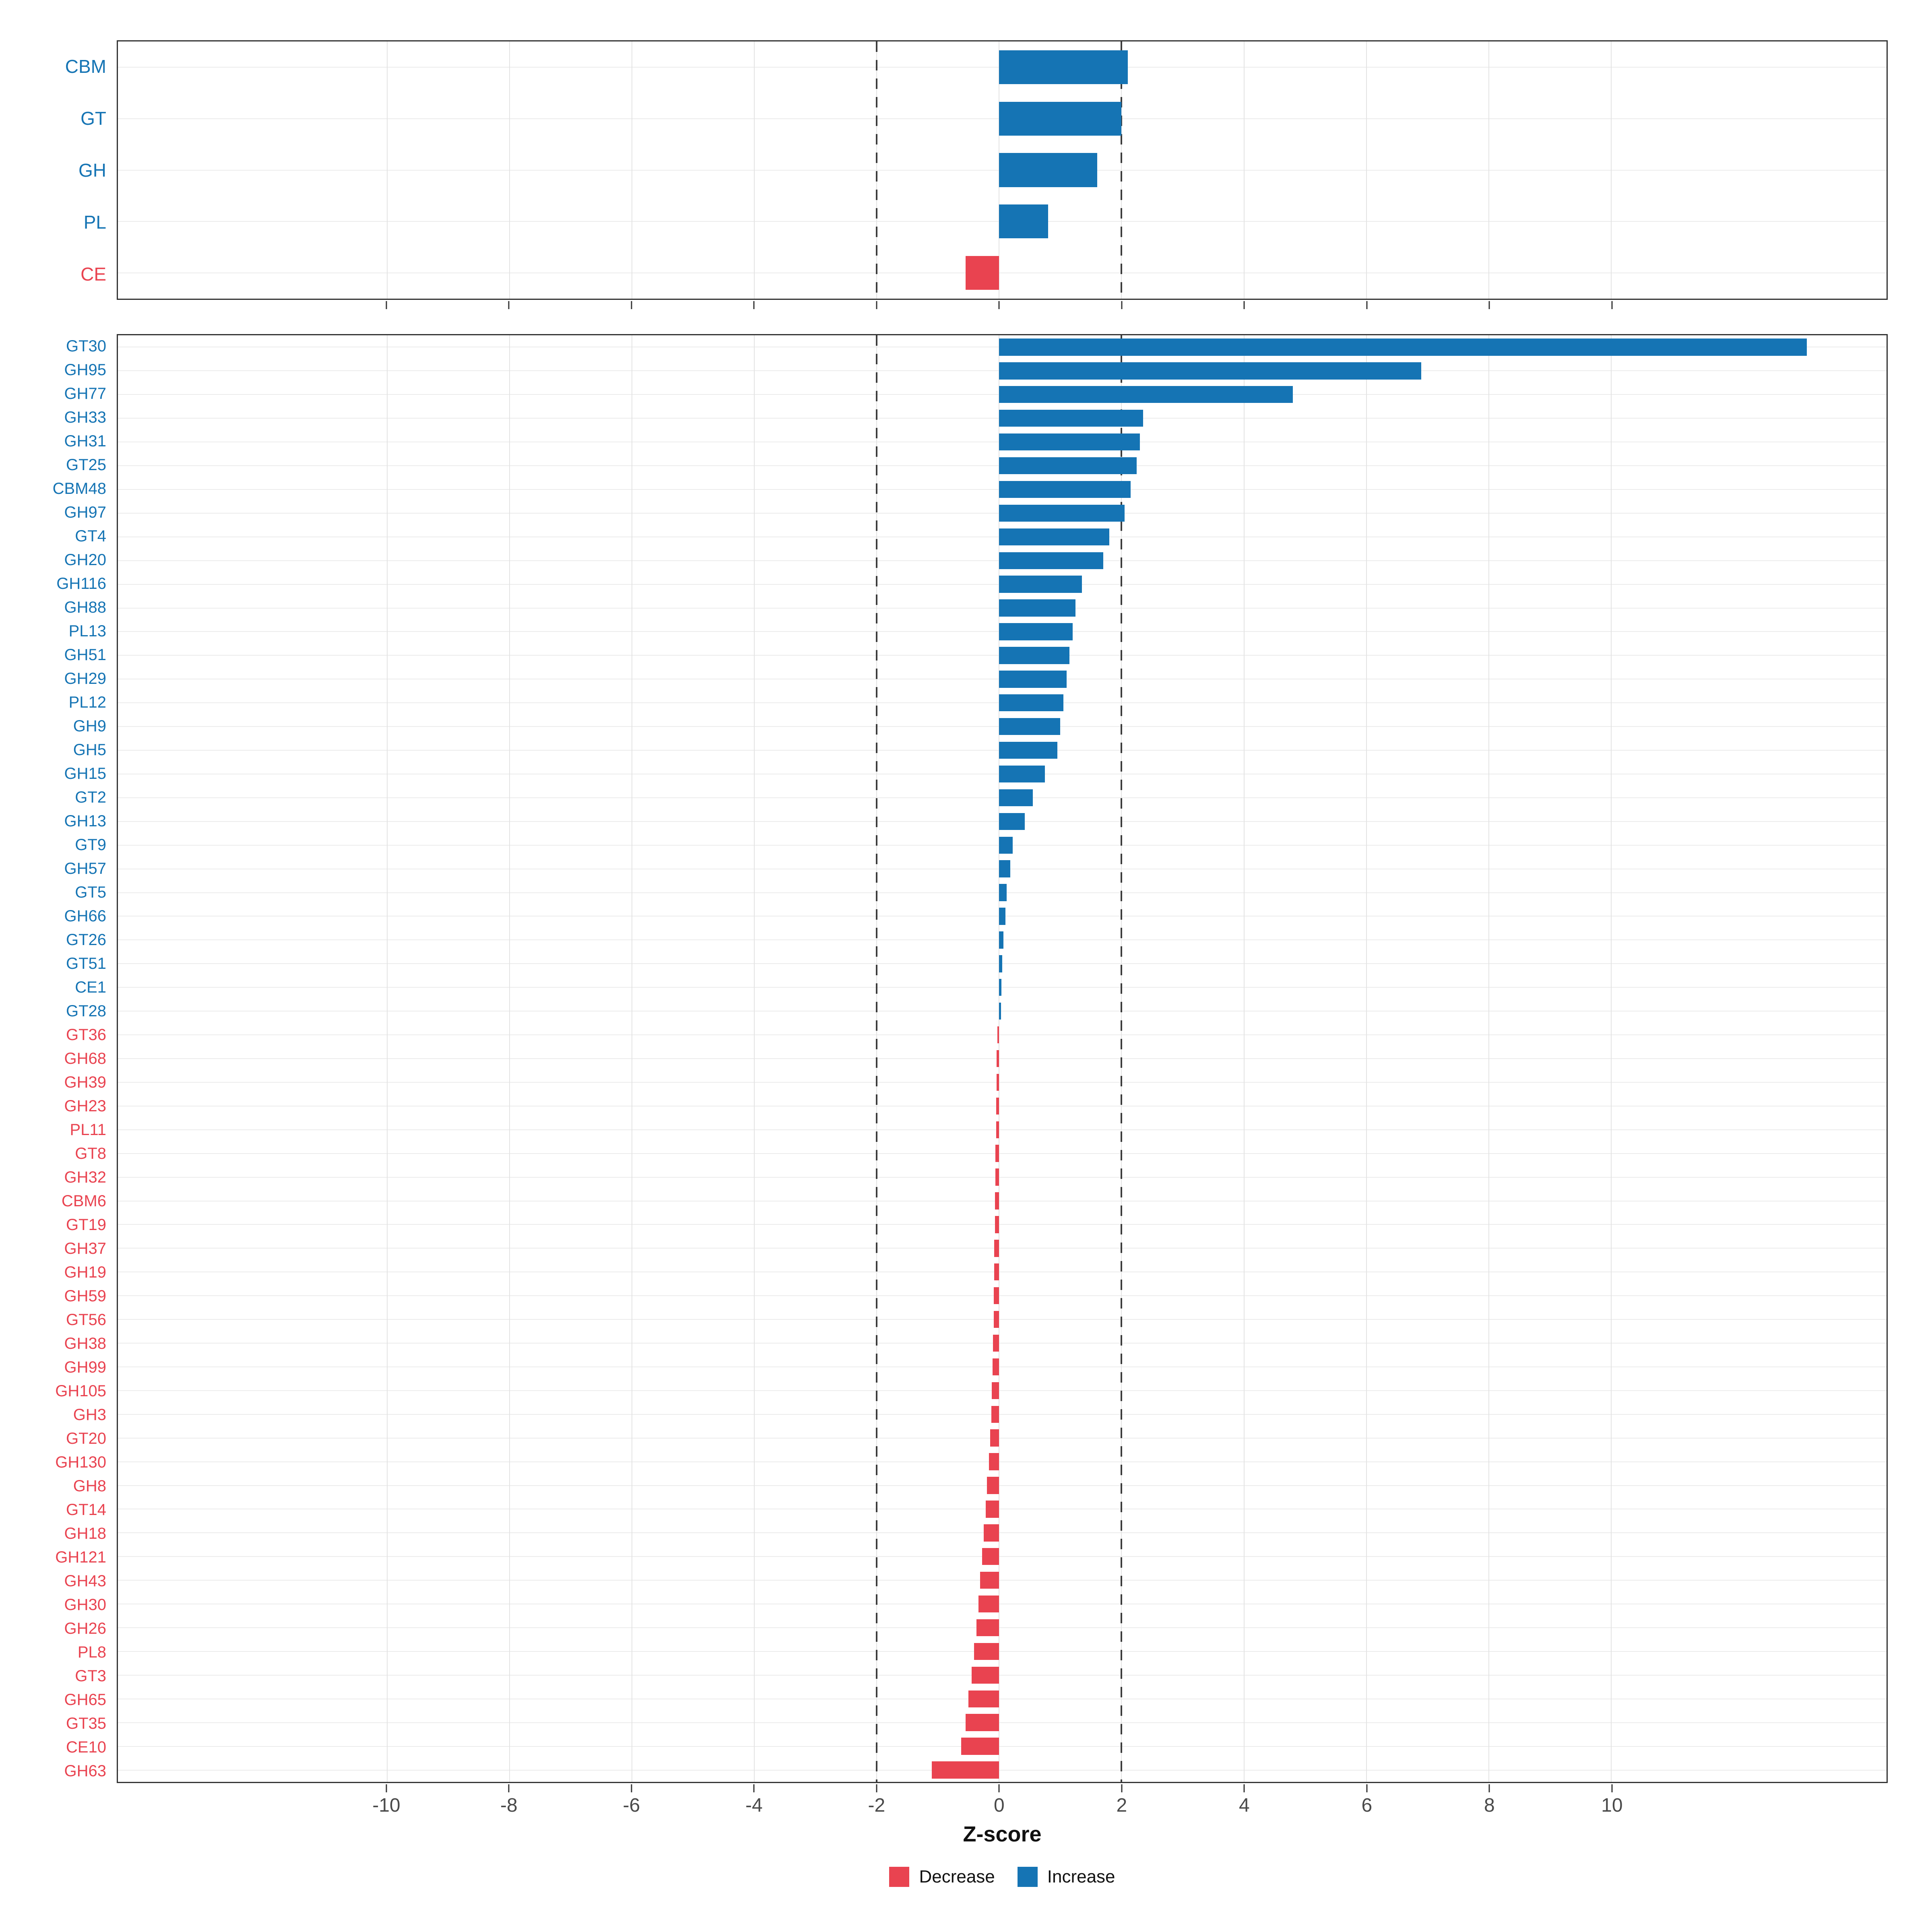  Describe the element at coordinates (85, 393) in the screenshot. I see `subfamily-label: GH77` at that location.